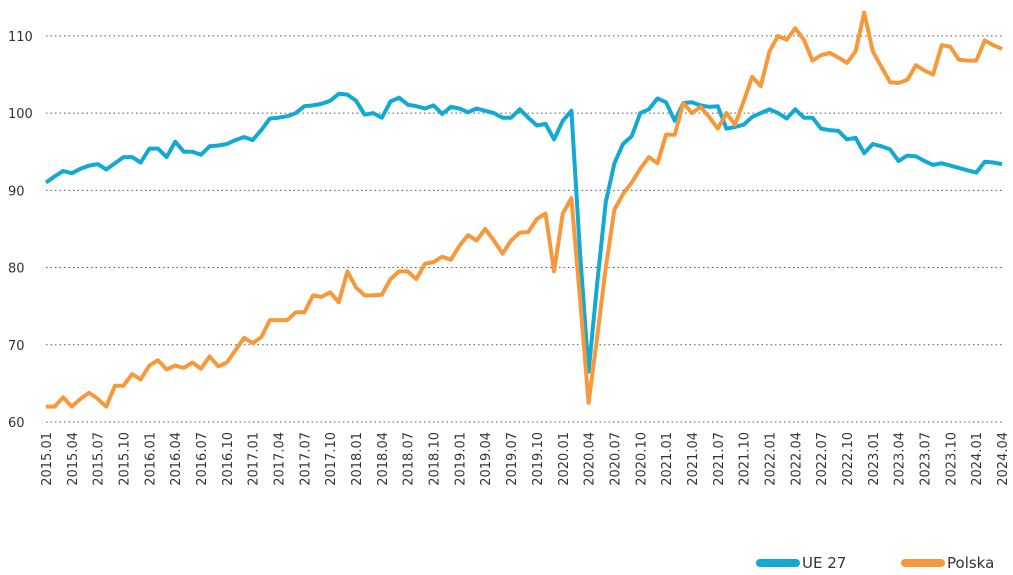 This screenshot has height=575, width=1013. What do you see at coordinates (16, 269) in the screenshot?
I see `y-tick-label: 80` at bounding box center [16, 269].